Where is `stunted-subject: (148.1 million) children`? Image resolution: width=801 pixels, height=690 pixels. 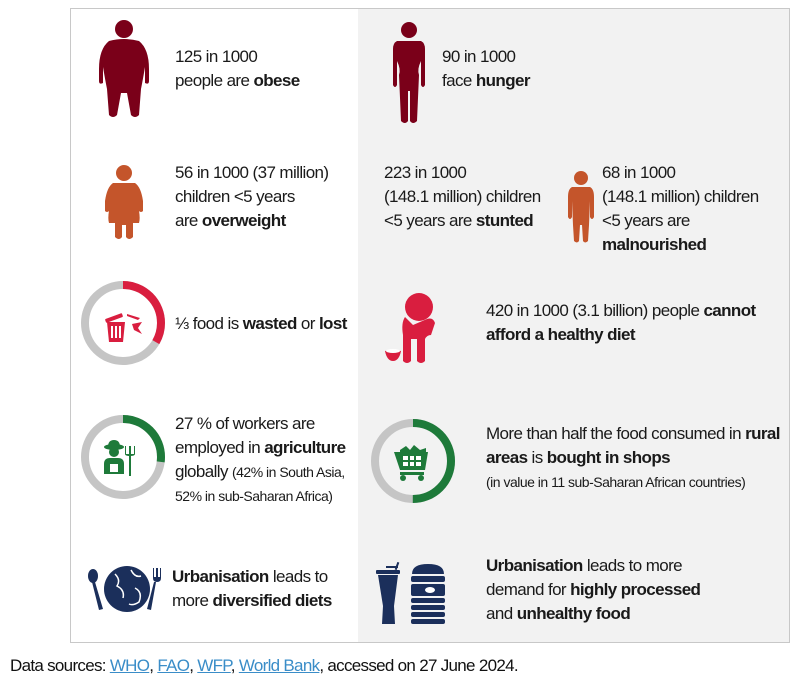 stunted-subject: (148.1 million) children is located at coordinates (462, 196).